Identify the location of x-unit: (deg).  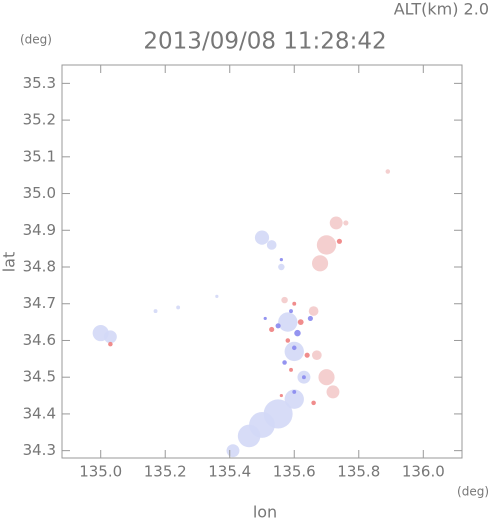
(473, 492).